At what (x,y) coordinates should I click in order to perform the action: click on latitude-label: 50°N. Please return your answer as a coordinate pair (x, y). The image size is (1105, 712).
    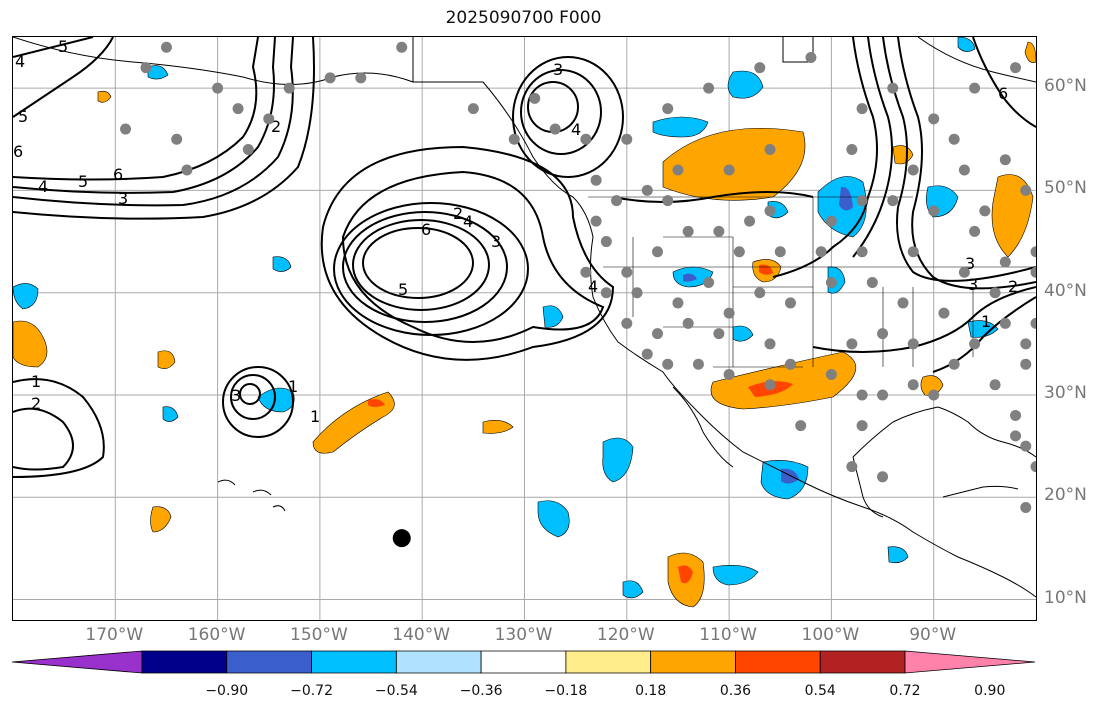
    Looking at the image, I should click on (1065, 188).